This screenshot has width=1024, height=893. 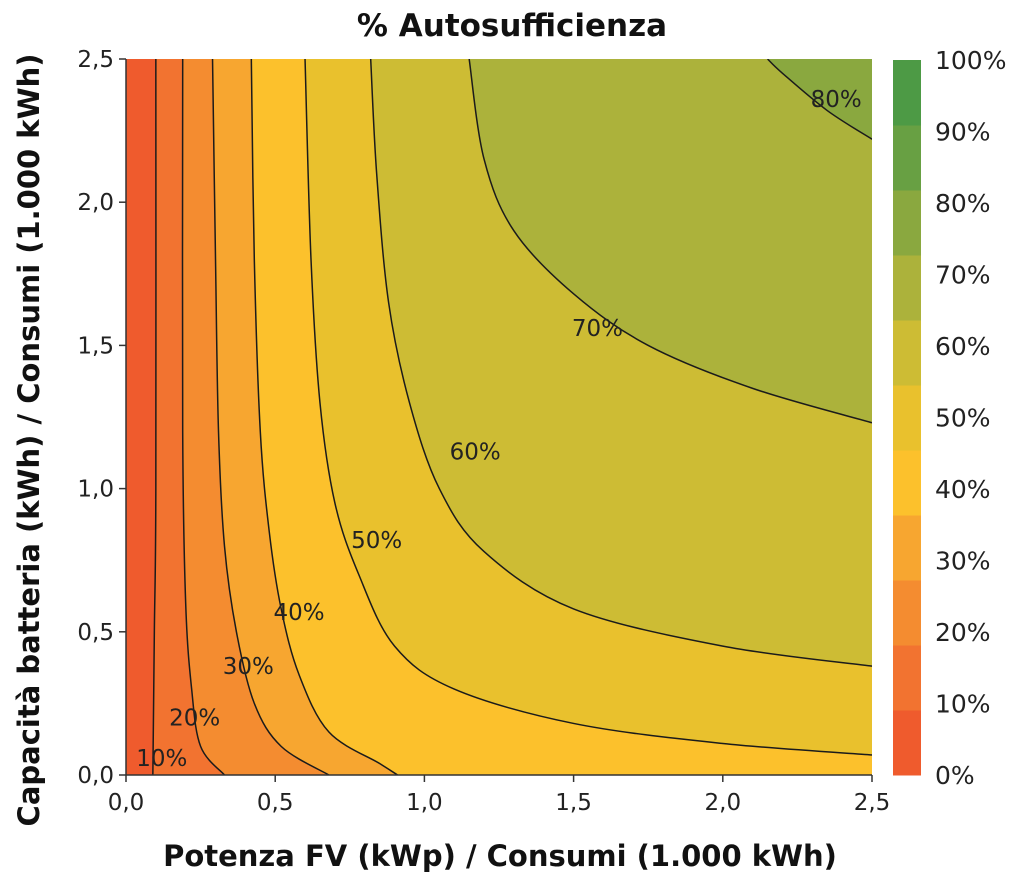 I want to click on x-tick-label: 0,5, so click(x=275, y=803).